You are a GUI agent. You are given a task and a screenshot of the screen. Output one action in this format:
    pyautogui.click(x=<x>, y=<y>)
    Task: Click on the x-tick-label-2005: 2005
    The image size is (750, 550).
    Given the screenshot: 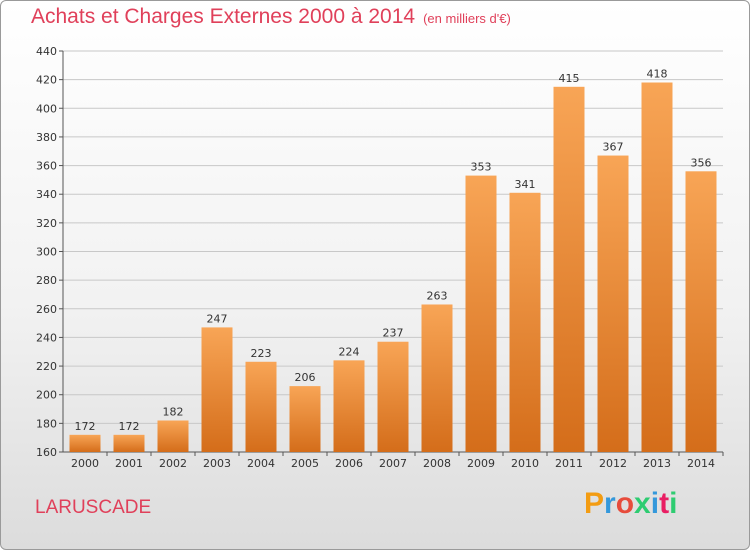 What is the action you would take?
    pyautogui.click(x=305, y=463)
    